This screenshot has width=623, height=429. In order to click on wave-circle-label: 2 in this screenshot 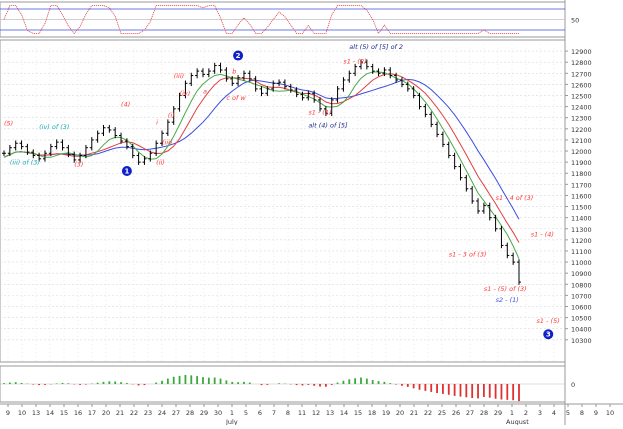, I will do `click(238, 56)`.